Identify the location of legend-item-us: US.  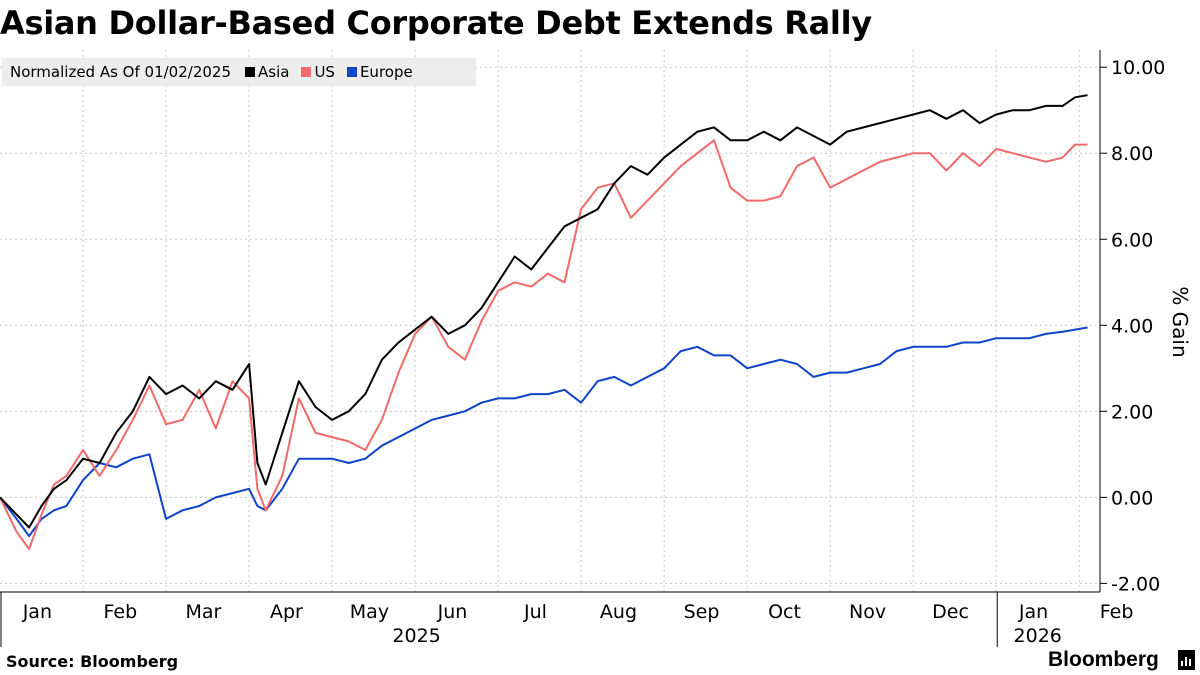
(318, 72).